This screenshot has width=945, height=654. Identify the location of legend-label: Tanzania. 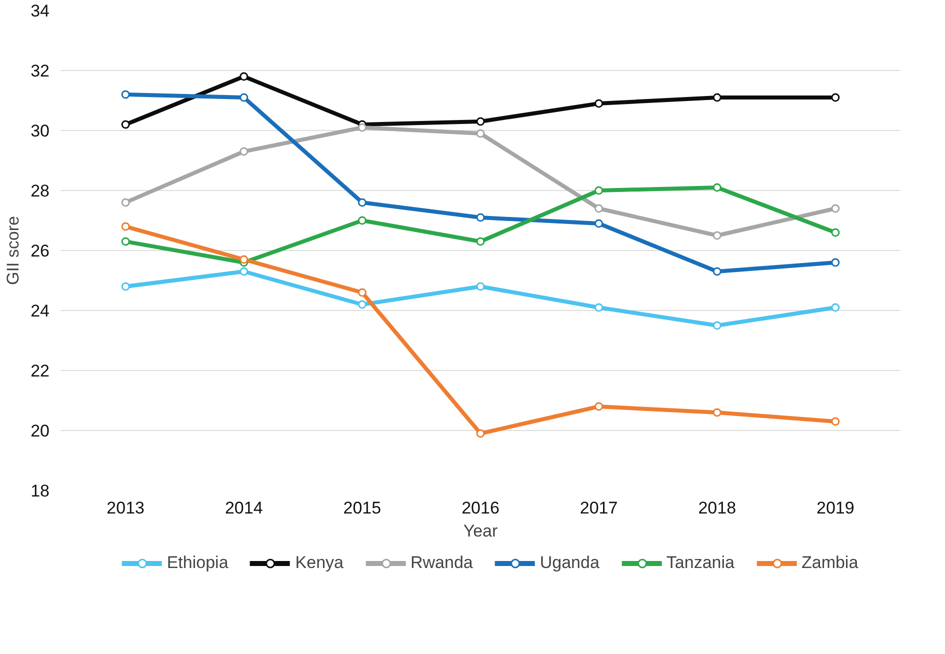
(700, 563).